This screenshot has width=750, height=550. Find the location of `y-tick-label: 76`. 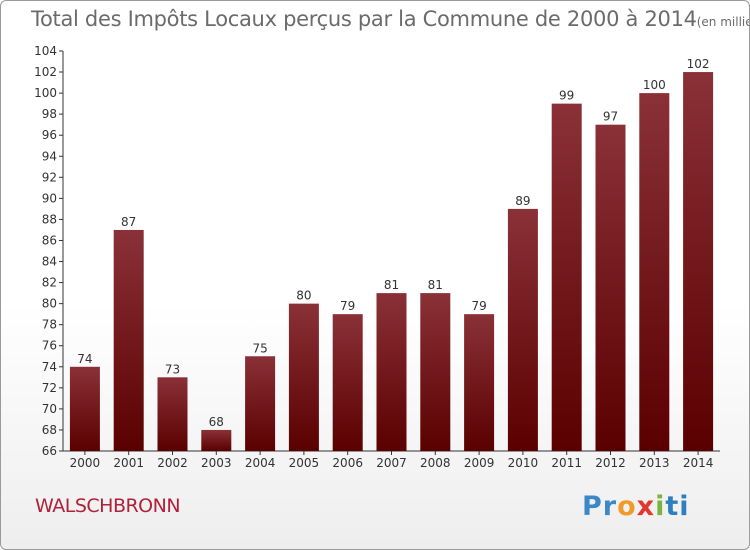

y-tick-label: 76 is located at coordinates (49, 346).